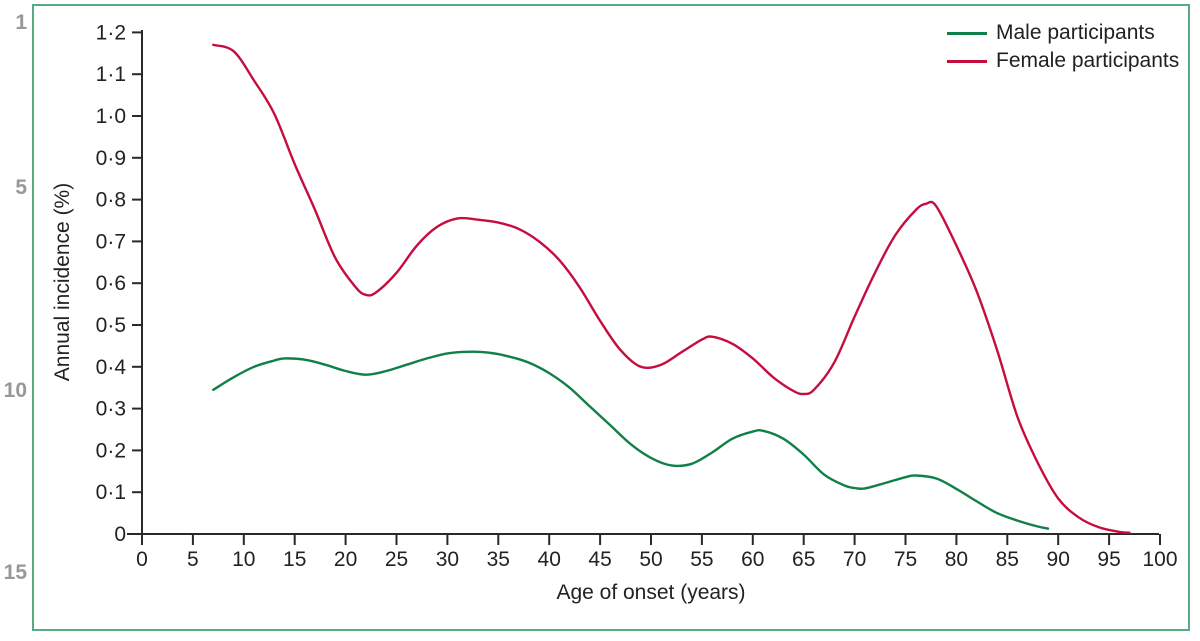  Describe the element at coordinates (120, 534) in the screenshot. I see `y-tick-label-0: 0` at that location.